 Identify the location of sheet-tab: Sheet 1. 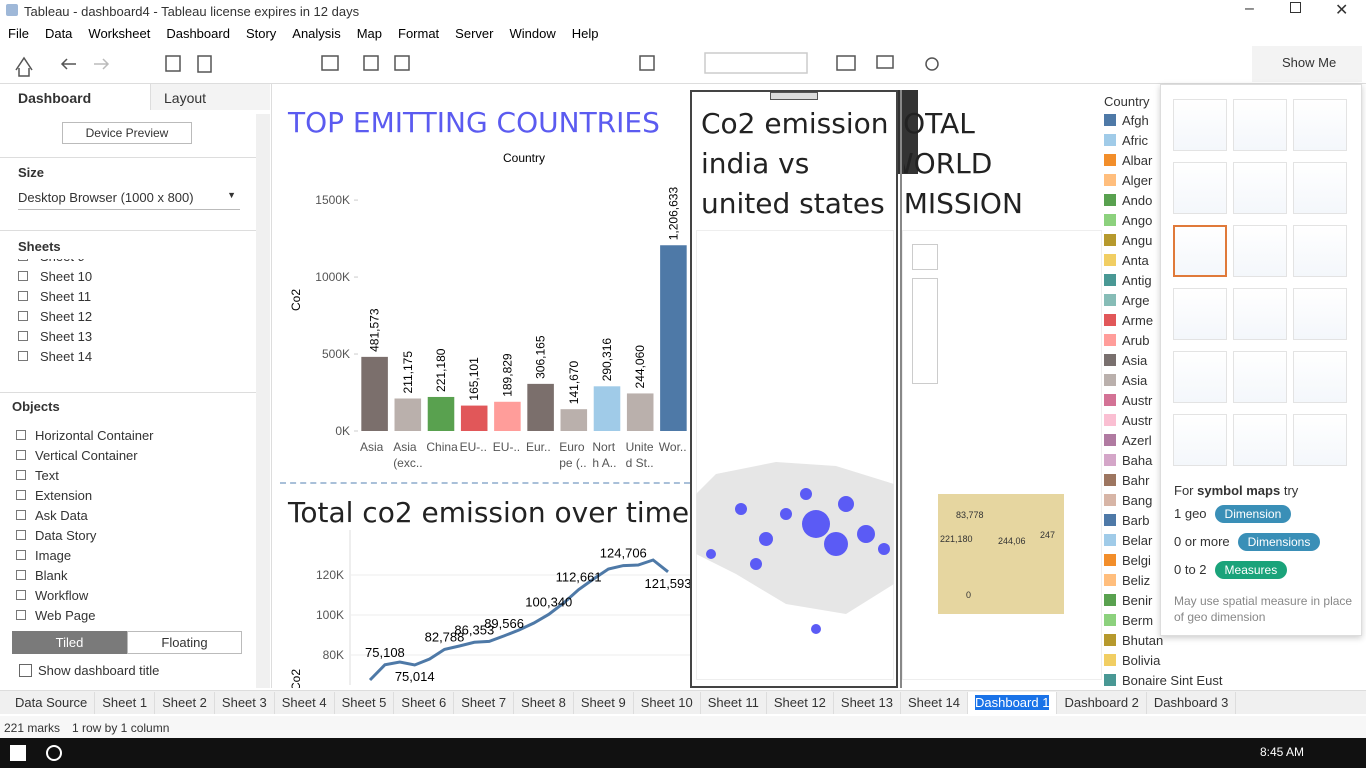
(125, 702).